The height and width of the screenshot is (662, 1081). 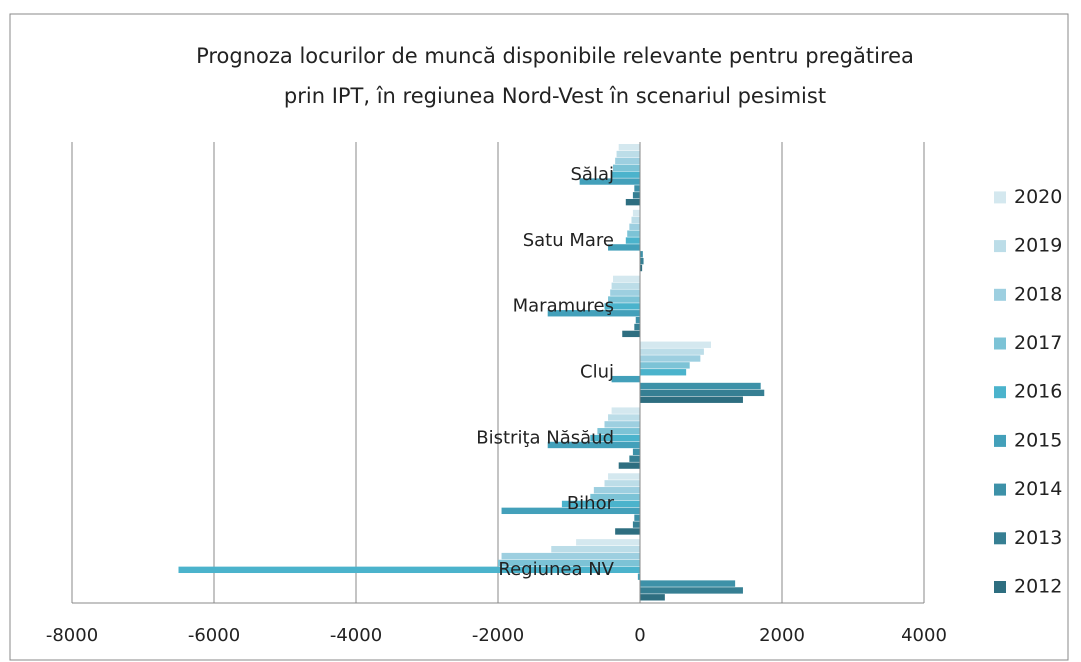 What do you see at coordinates (924, 635) in the screenshot?
I see `x-tick-label: 4000` at bounding box center [924, 635].